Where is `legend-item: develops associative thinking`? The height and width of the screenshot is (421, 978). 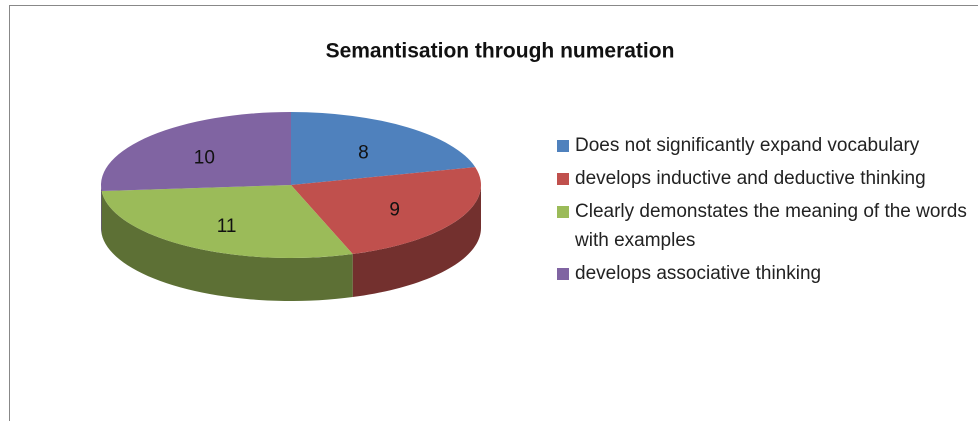
legend-item: develops associative thinking is located at coordinates (766, 273).